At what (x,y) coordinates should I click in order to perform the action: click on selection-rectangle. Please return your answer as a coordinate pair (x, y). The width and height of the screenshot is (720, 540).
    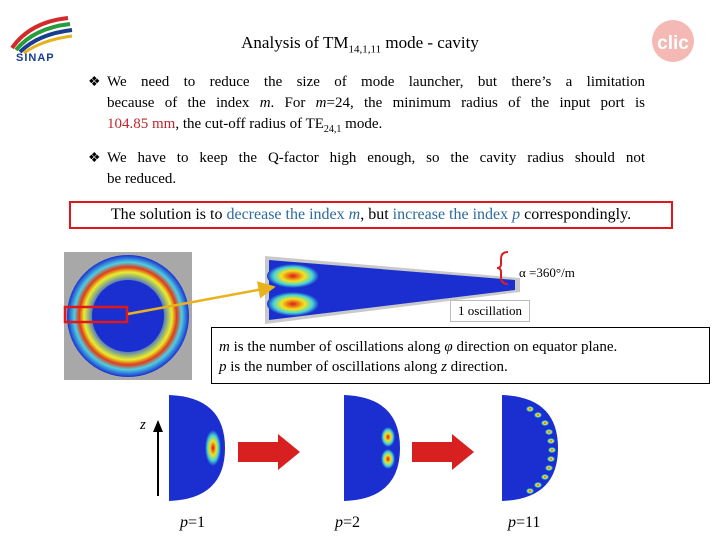
    Looking at the image, I should click on (96, 314).